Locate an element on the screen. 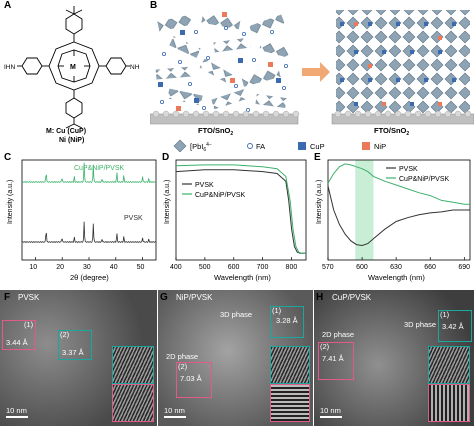 Image resolution: width=474 pixels, height=426 pixels. nip-square-icon is located at coordinates (366, 146).